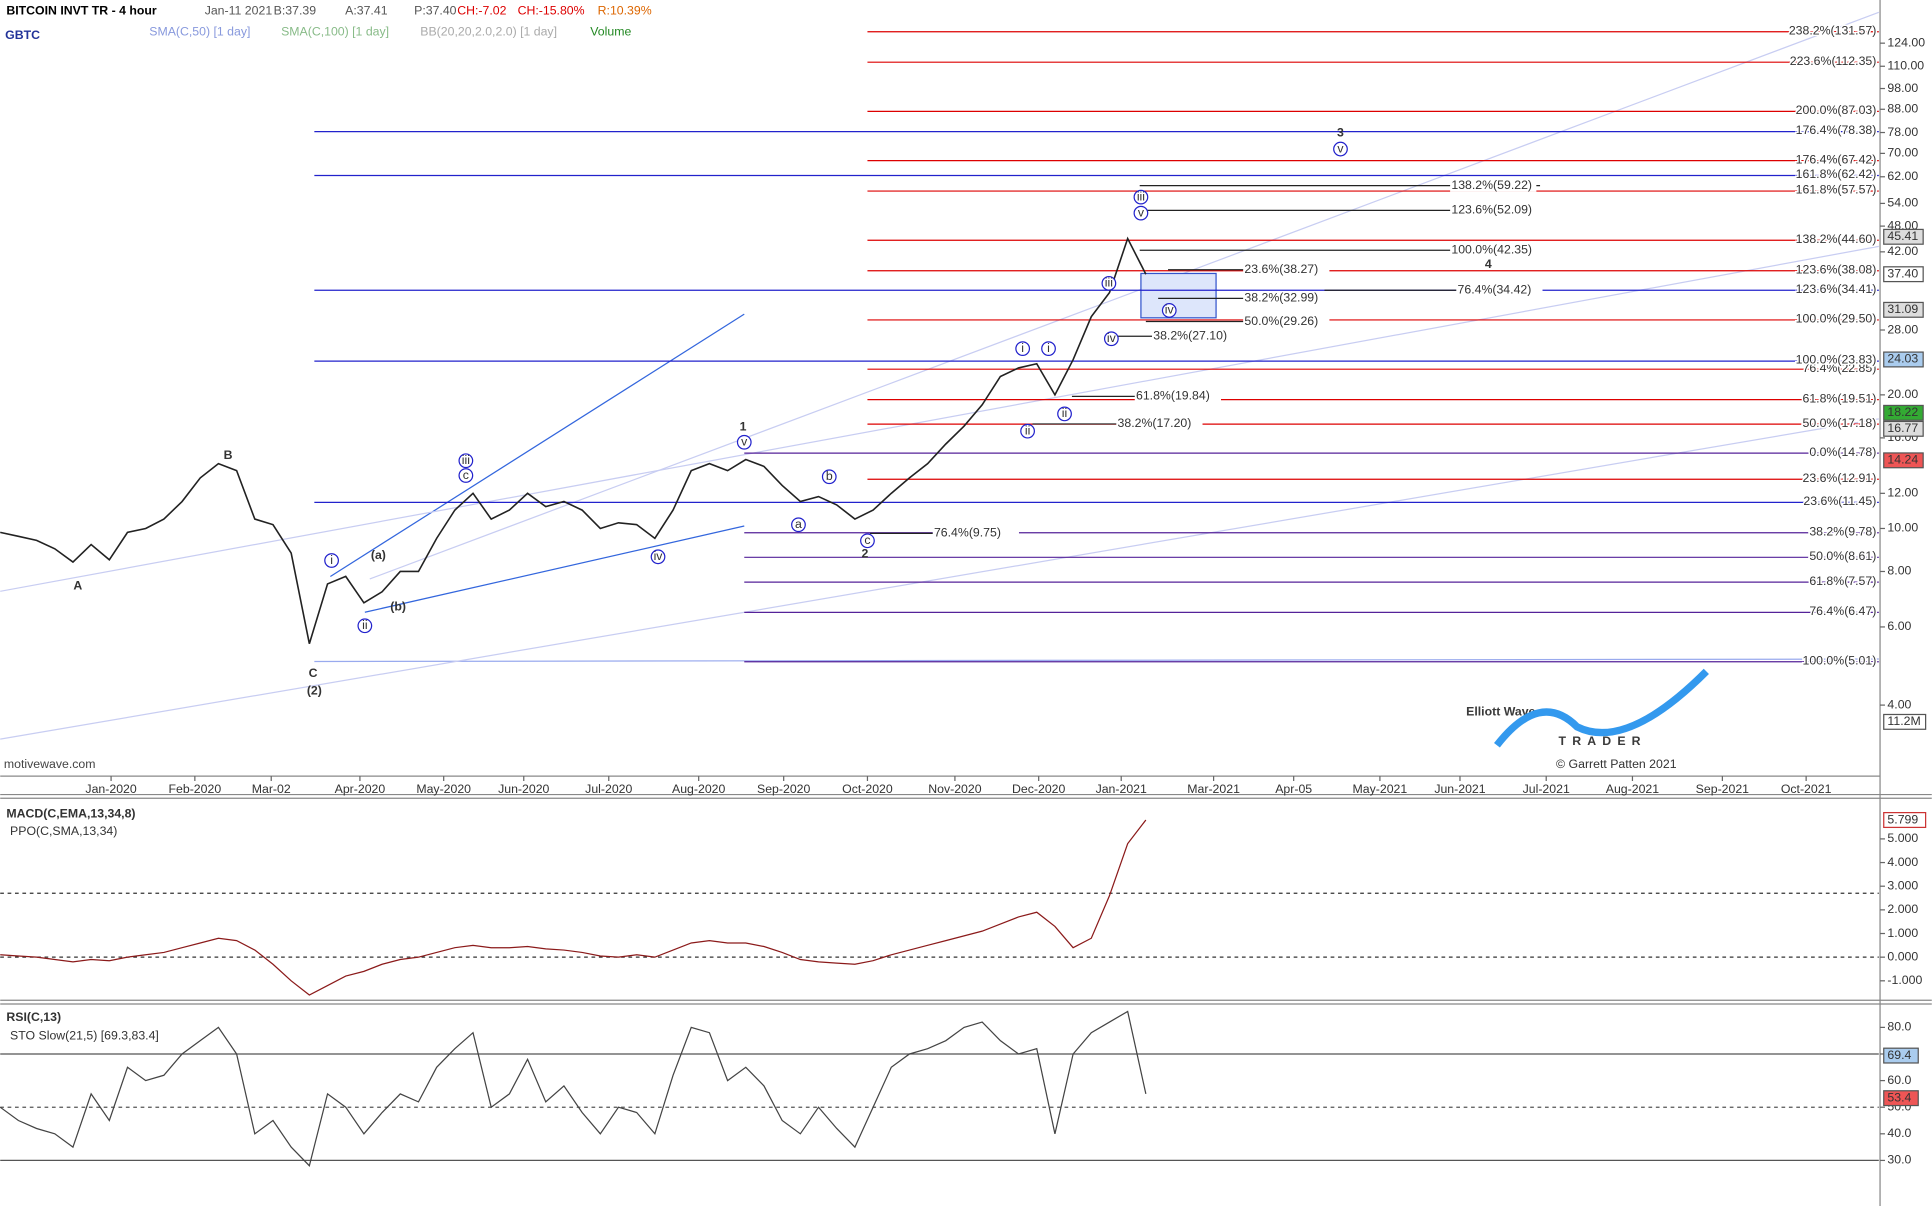 This screenshot has width=1932, height=1206. What do you see at coordinates (1836, 289) in the screenshot?
I see `fib-label: 123.6%(34.41)` at bounding box center [1836, 289].